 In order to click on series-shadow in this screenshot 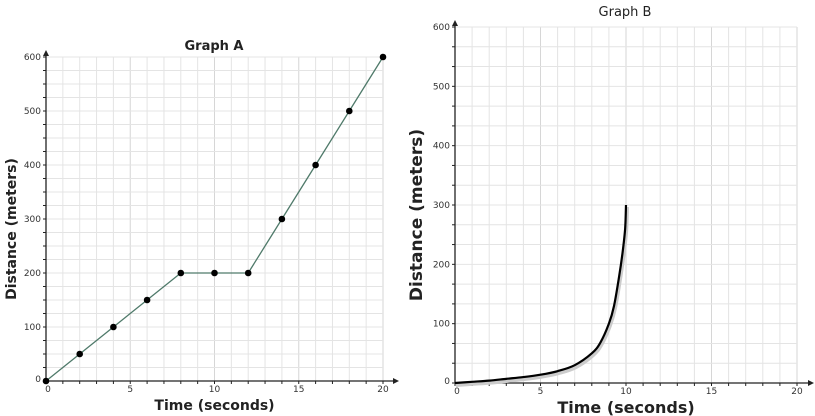, I will do `click(542, 296)`.